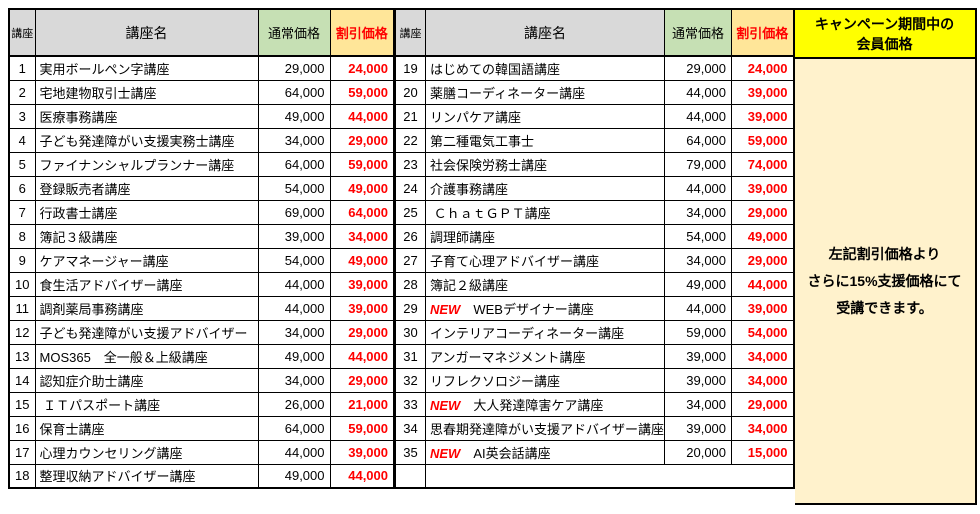 This screenshot has height=514, width=980. What do you see at coordinates (22, 32) in the screenshot?
I see `col-header-course-no: 講座` at bounding box center [22, 32].